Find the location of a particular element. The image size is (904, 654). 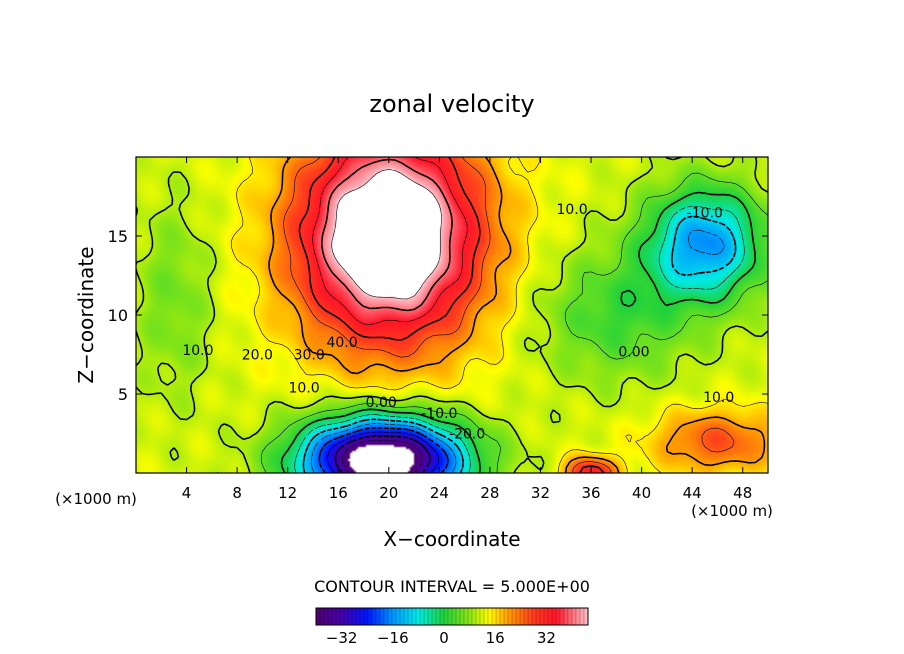

colorbar-tick-label: −32 is located at coordinates (342, 638).